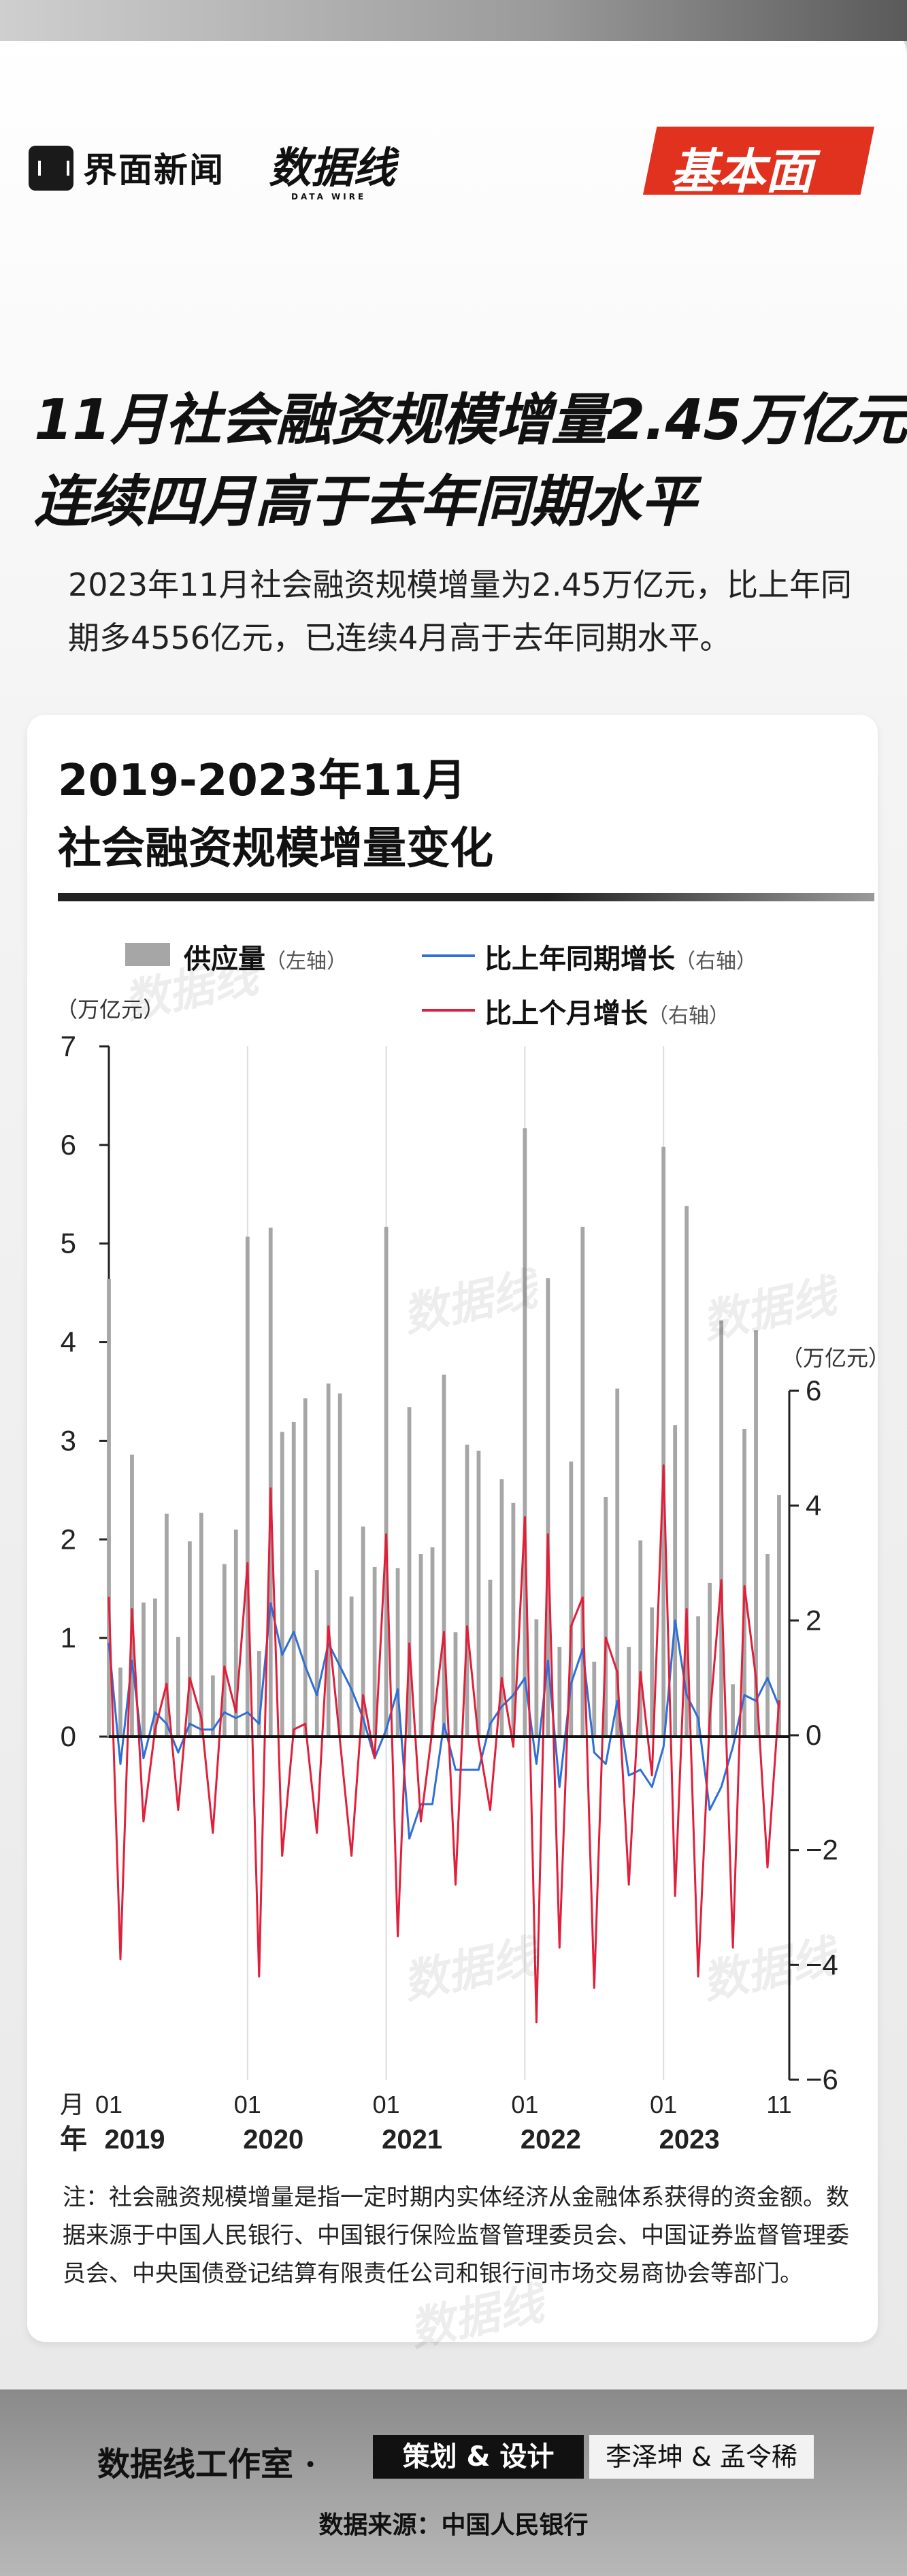 The image size is (907, 2576). I want to click on year-tick-label: 2021, so click(412, 2140).